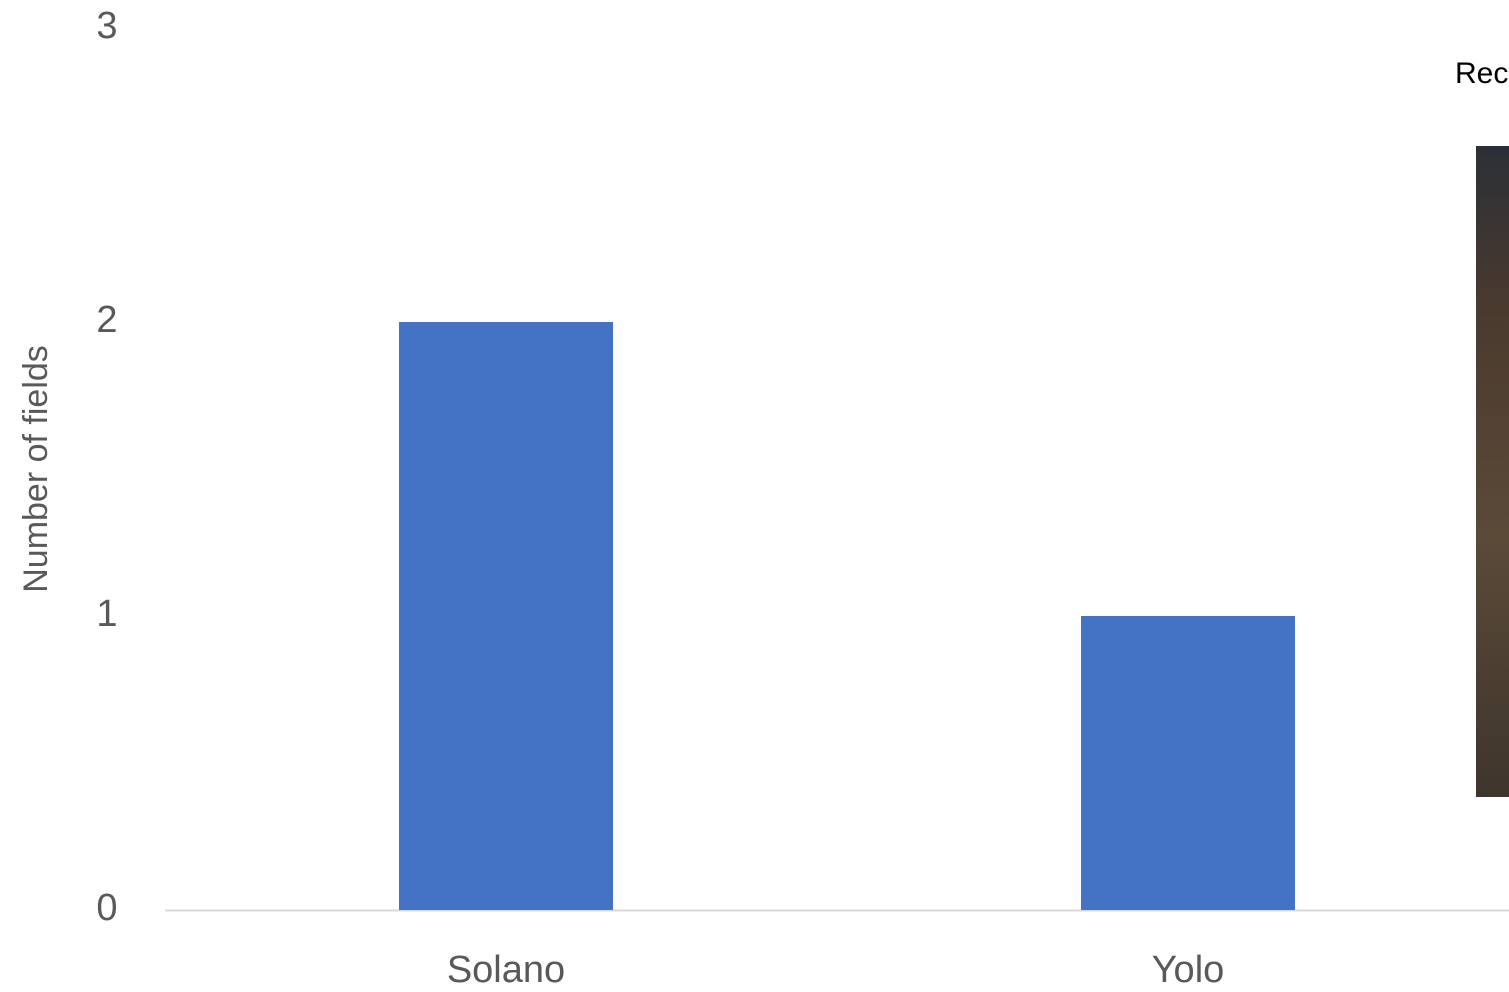 Image resolution: width=1509 pixels, height=992 pixels. Describe the element at coordinates (106, 320) in the screenshot. I see `y-tick-label: 2` at that location.